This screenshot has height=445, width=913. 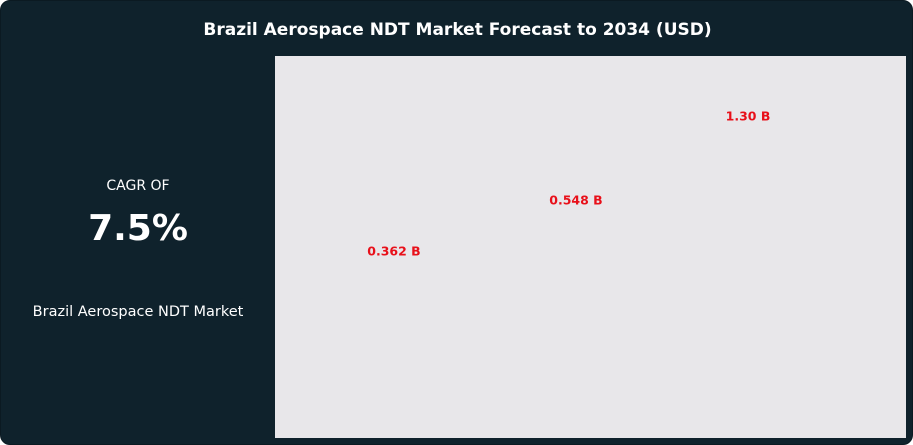 What do you see at coordinates (748, 116) in the screenshot?
I see `value-label: 1.30 B` at bounding box center [748, 116].